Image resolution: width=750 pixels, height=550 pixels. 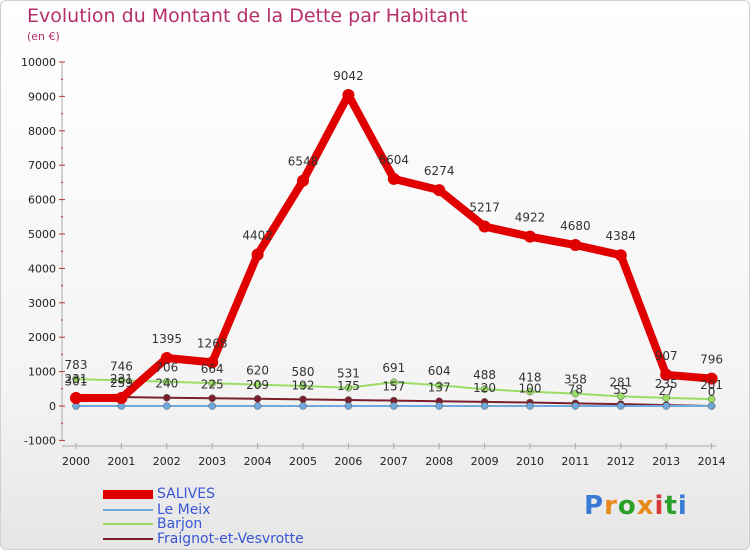 I want to click on data-label-2: 691, so click(x=393, y=368).